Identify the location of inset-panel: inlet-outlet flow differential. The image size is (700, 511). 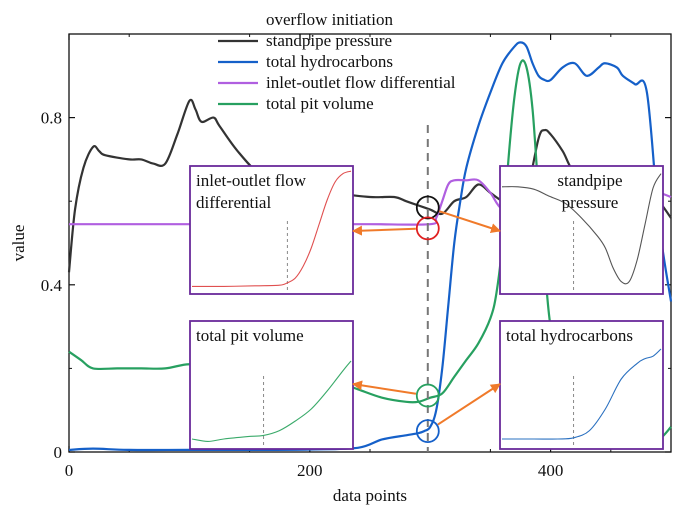
(271, 230).